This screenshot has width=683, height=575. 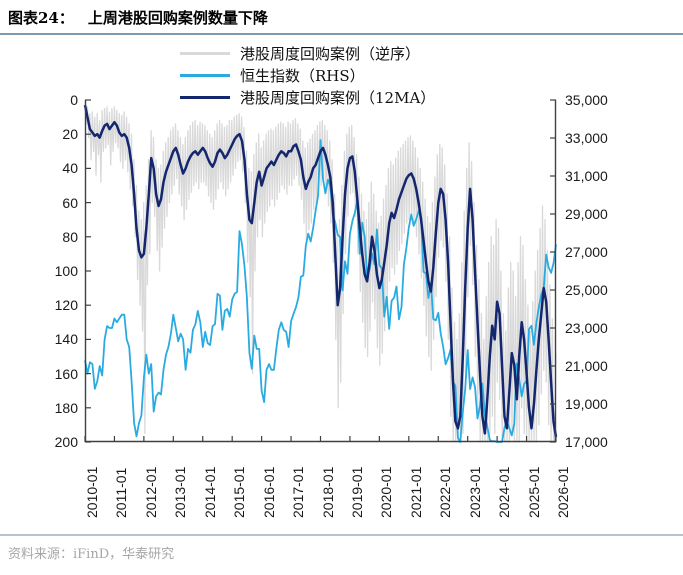 I want to click on right-axis-tick-label: 33,000, so click(x=586, y=138).